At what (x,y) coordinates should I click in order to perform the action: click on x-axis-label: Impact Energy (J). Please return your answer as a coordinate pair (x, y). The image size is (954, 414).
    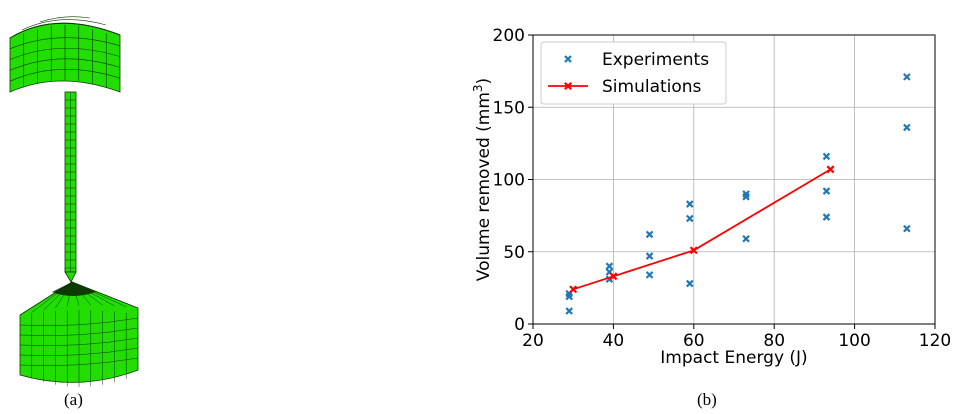
    Looking at the image, I should click on (733, 358).